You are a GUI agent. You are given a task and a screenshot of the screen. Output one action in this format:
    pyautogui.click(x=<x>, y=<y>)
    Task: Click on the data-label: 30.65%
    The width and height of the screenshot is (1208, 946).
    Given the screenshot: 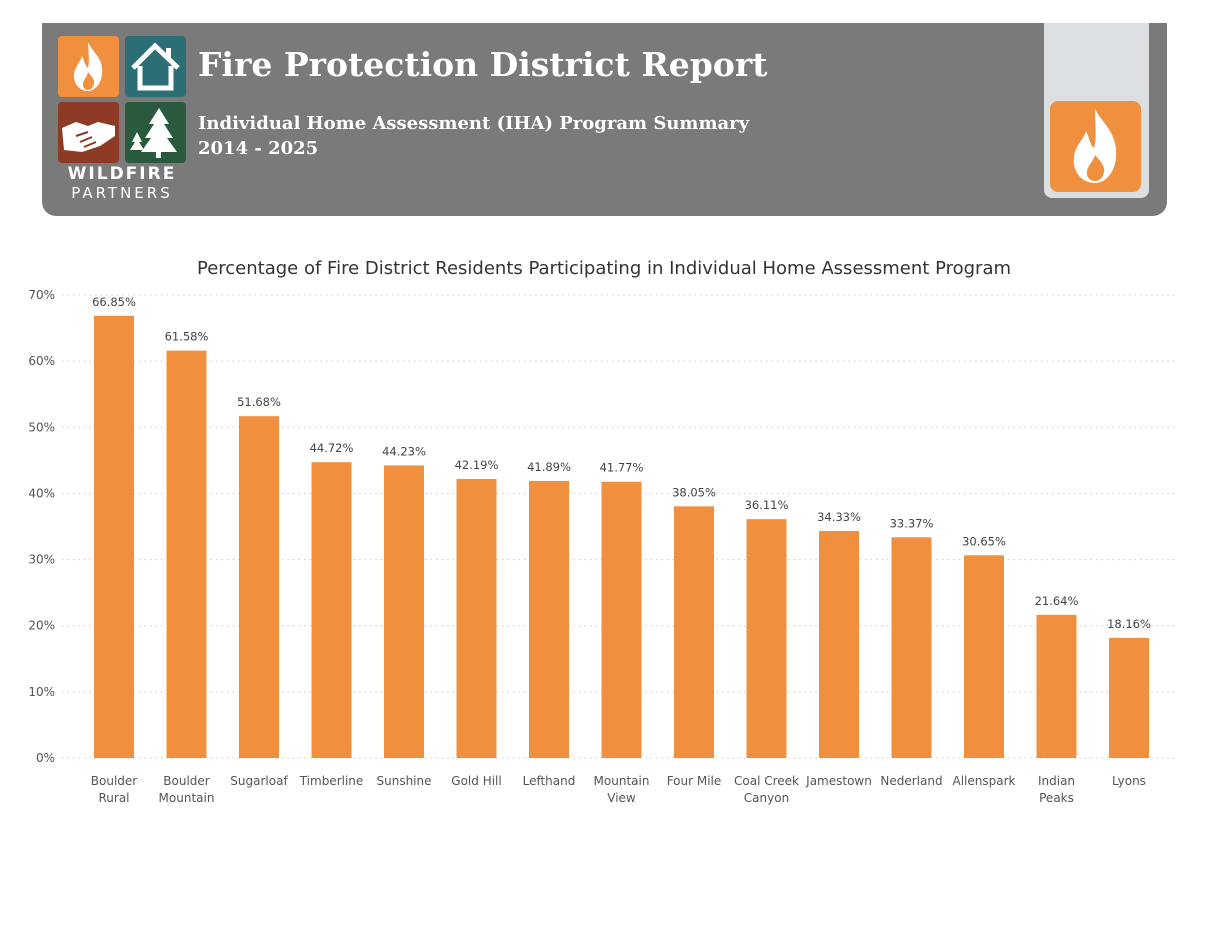 What is the action you would take?
    pyautogui.click(x=984, y=541)
    